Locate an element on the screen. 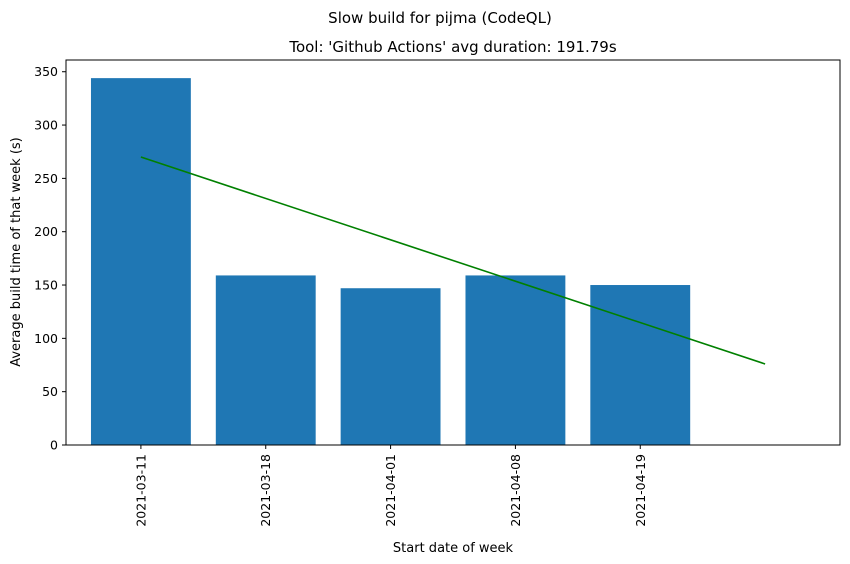  y-tick-label-150: 150 is located at coordinates (46, 285).